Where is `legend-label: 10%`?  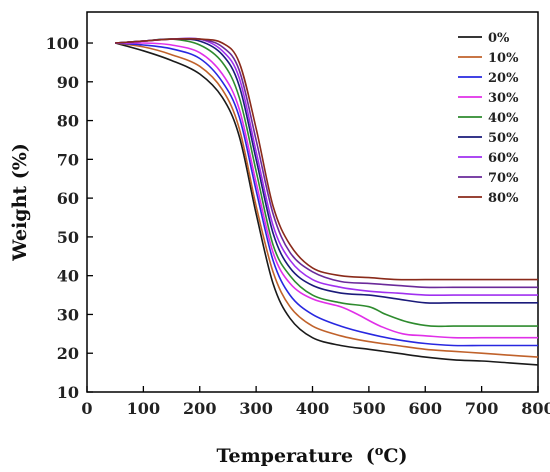 legend-label: 10% is located at coordinates (503, 58).